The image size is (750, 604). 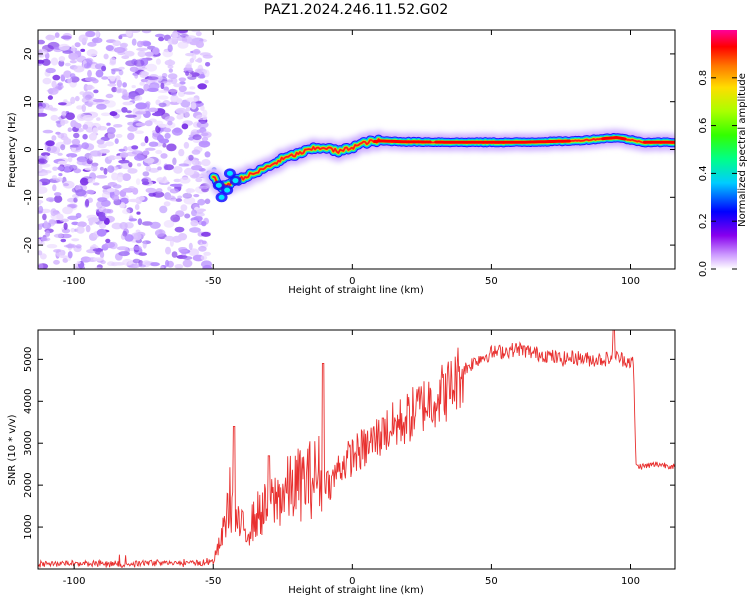 What do you see at coordinates (28, 245) in the screenshot?
I see `spectrogram-y-tick-label: -20` at bounding box center [28, 245].